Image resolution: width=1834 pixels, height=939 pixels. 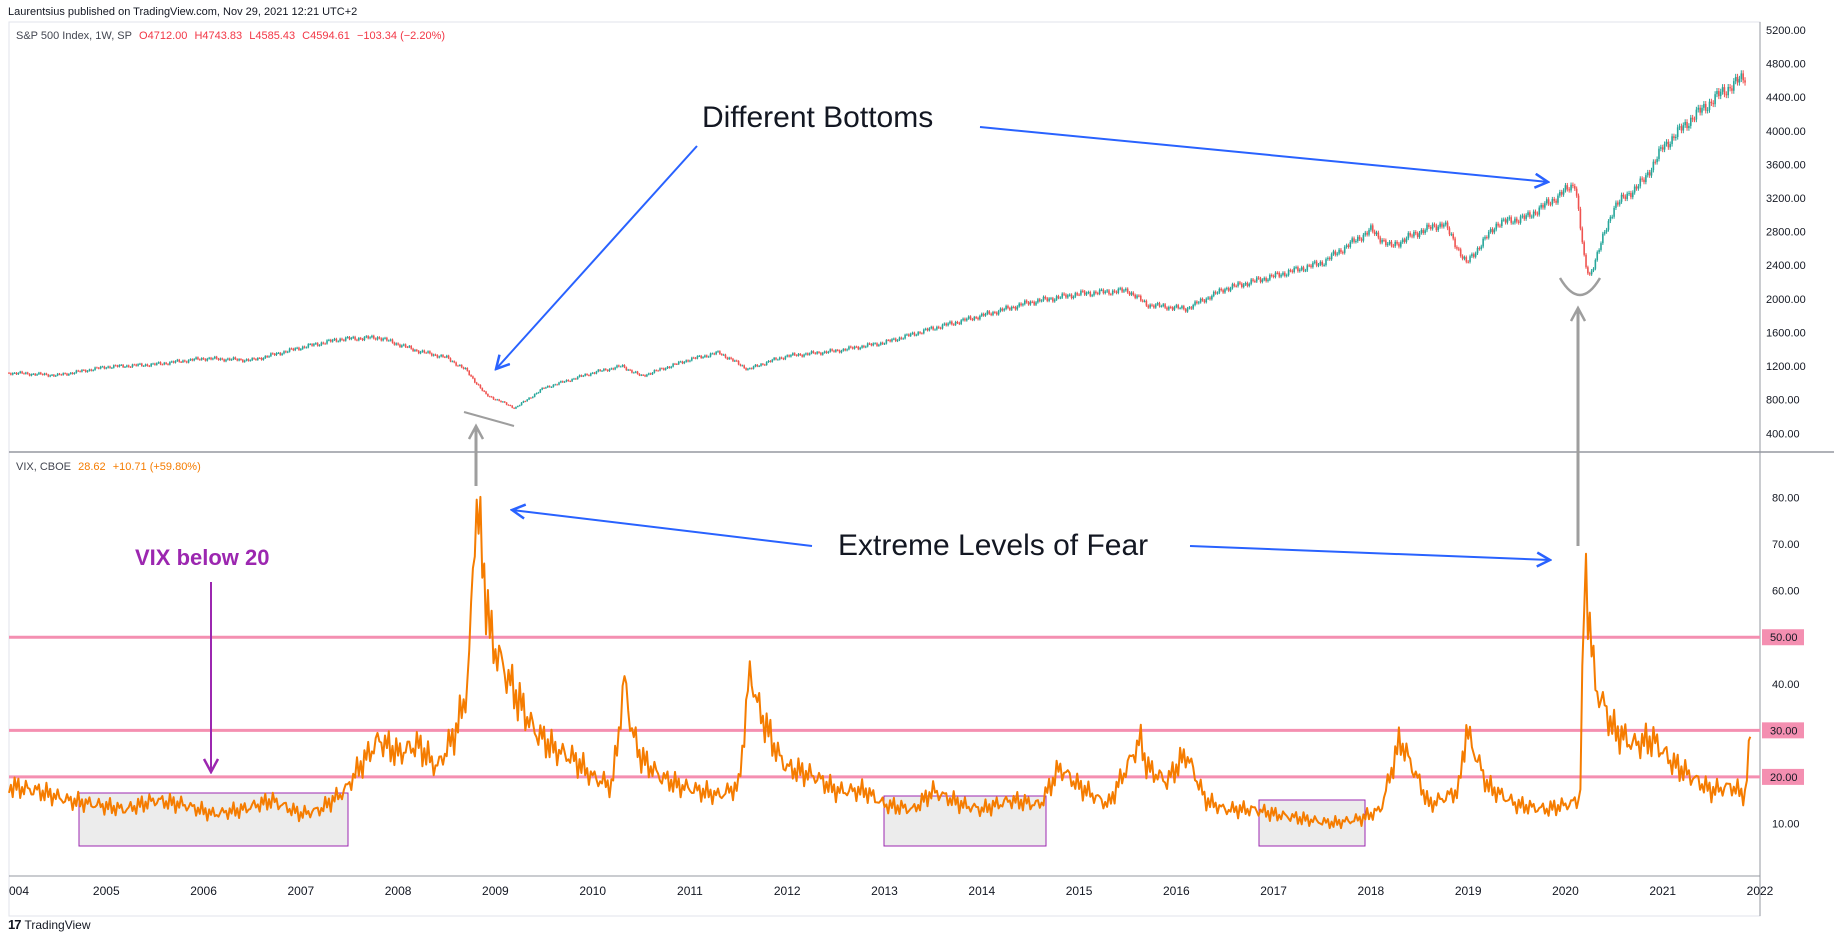 I want to click on x-tick-label: 2008, so click(x=398, y=891).